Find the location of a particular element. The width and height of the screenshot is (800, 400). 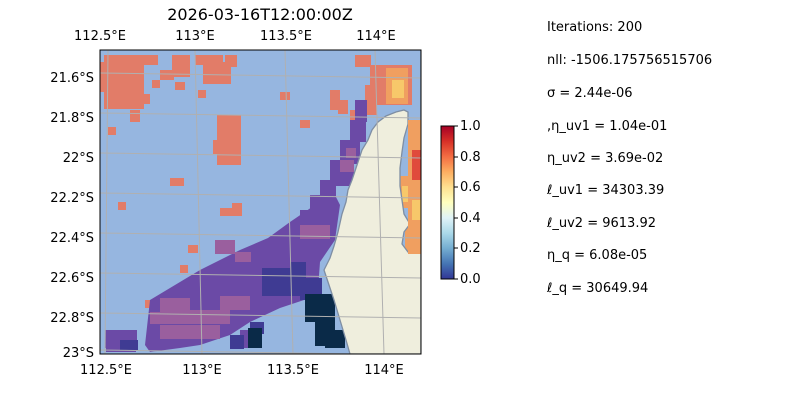

top-tick-label: 114°E is located at coordinates (376, 36).